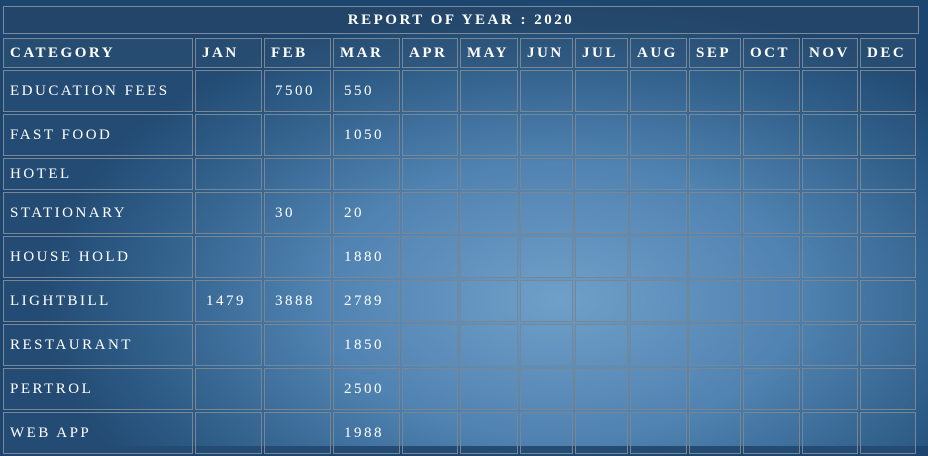 This screenshot has height=456, width=928. What do you see at coordinates (98, 213) in the screenshot?
I see `category-cell: STATIONARY` at bounding box center [98, 213].